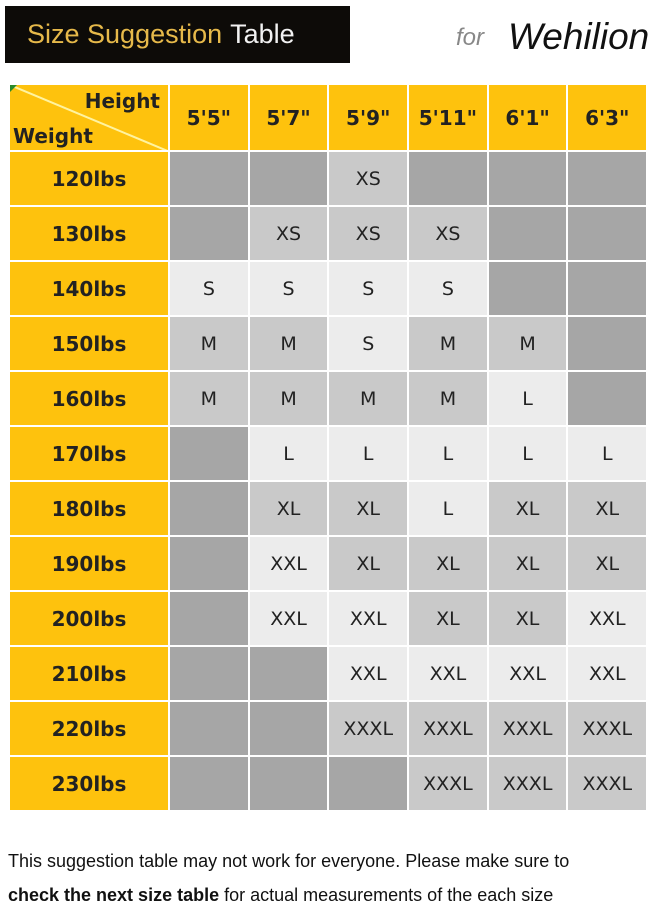 The width and height of the screenshot is (666, 914). I want to click on title-table: Table, so click(262, 34).